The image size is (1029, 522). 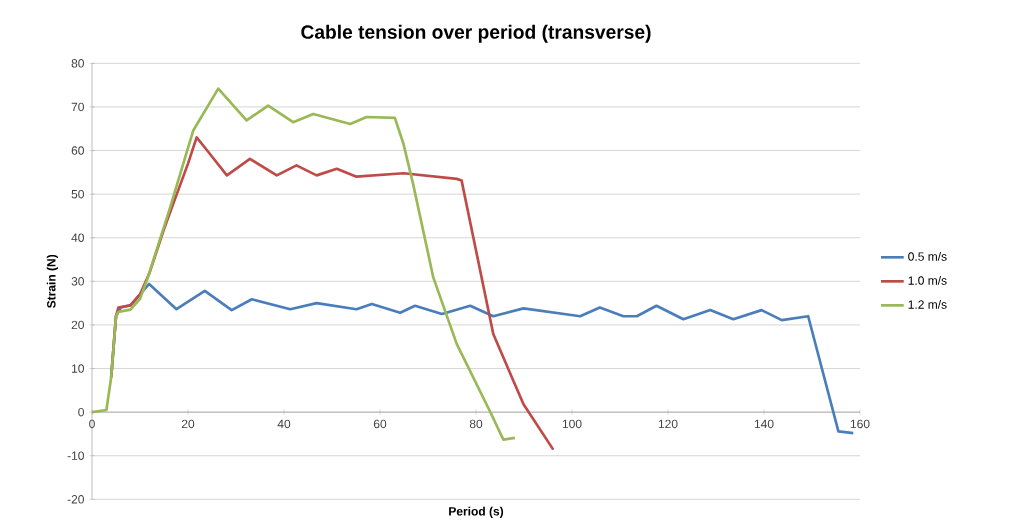 What do you see at coordinates (572, 424) in the screenshot?
I see `x-tick-label: 100` at bounding box center [572, 424].